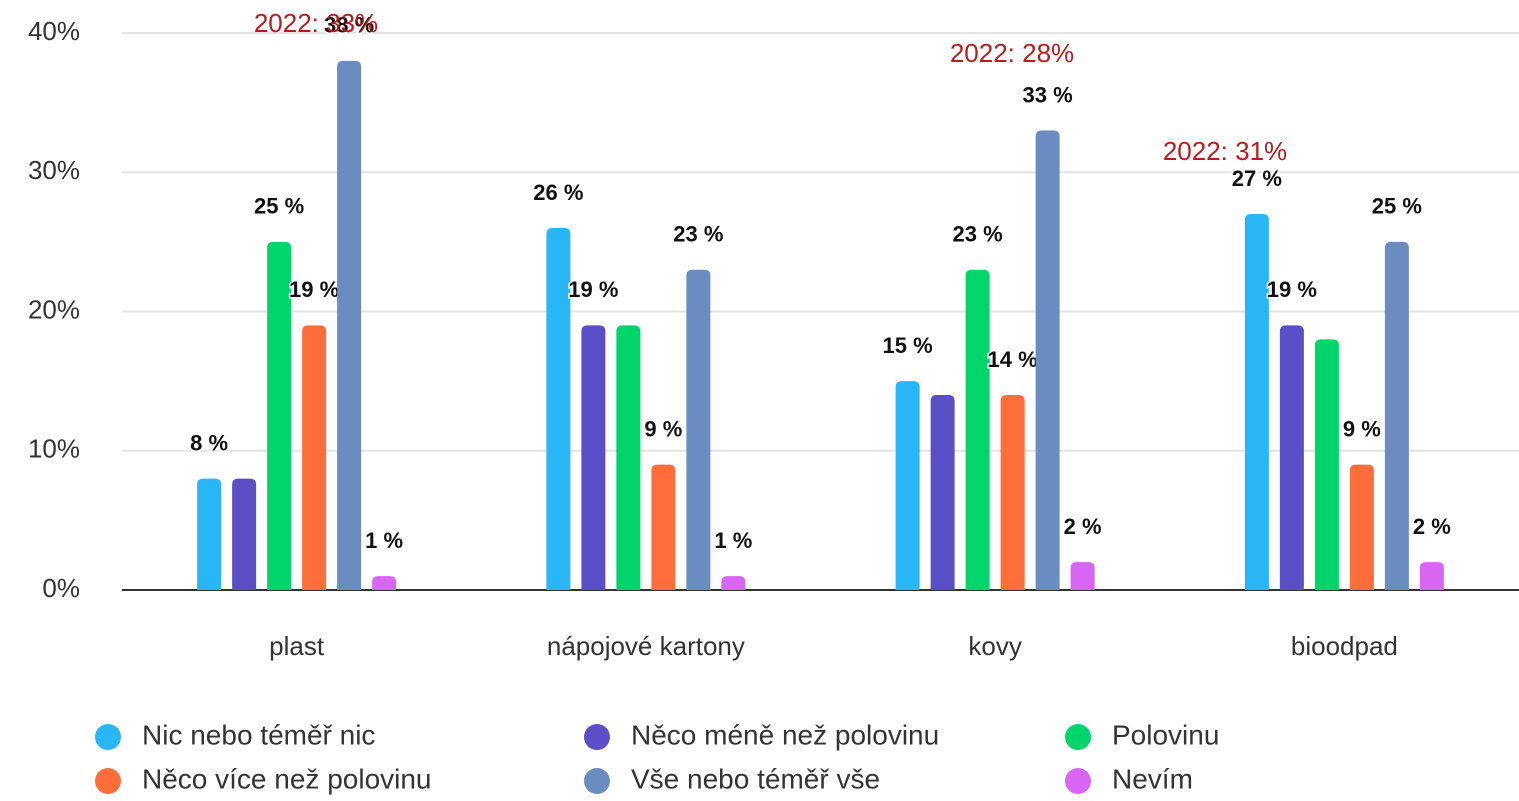 This screenshot has width=1519, height=801. I want to click on x-tick-label: bioodpad, so click(1344, 646).